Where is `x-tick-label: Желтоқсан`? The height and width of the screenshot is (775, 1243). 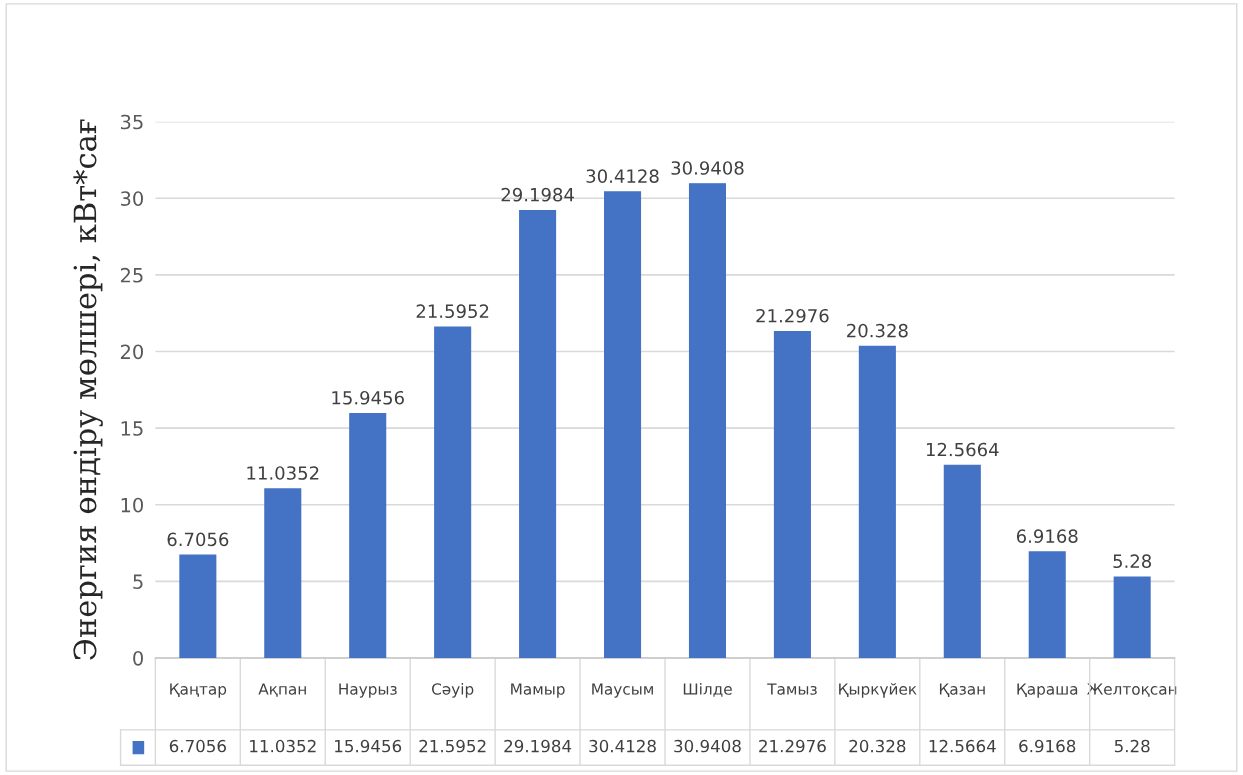 x-tick-label: Желтоқсан is located at coordinates (1132, 690).